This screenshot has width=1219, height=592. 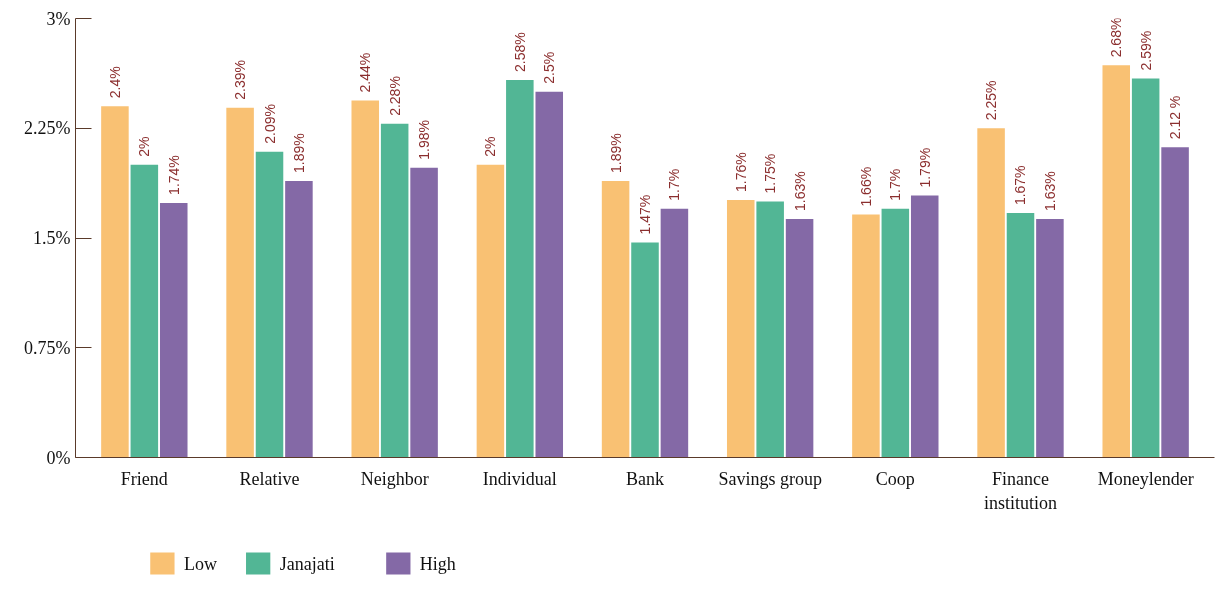 What do you see at coordinates (365, 72) in the screenshot?
I see `data-label: 2.44%` at bounding box center [365, 72].